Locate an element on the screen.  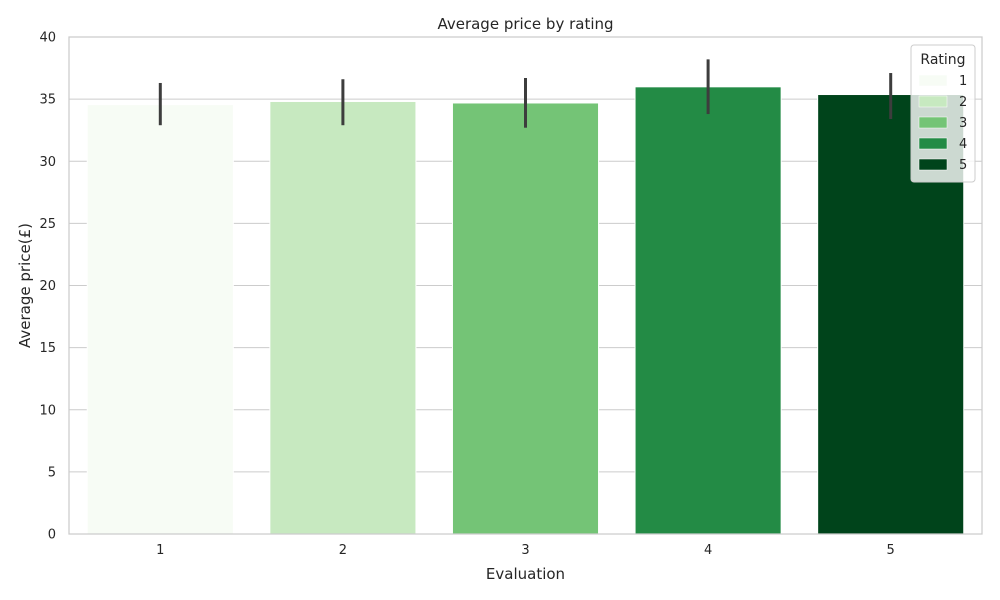
x-axis-ticks: 1 2 3 4 5 is located at coordinates (525, 550).